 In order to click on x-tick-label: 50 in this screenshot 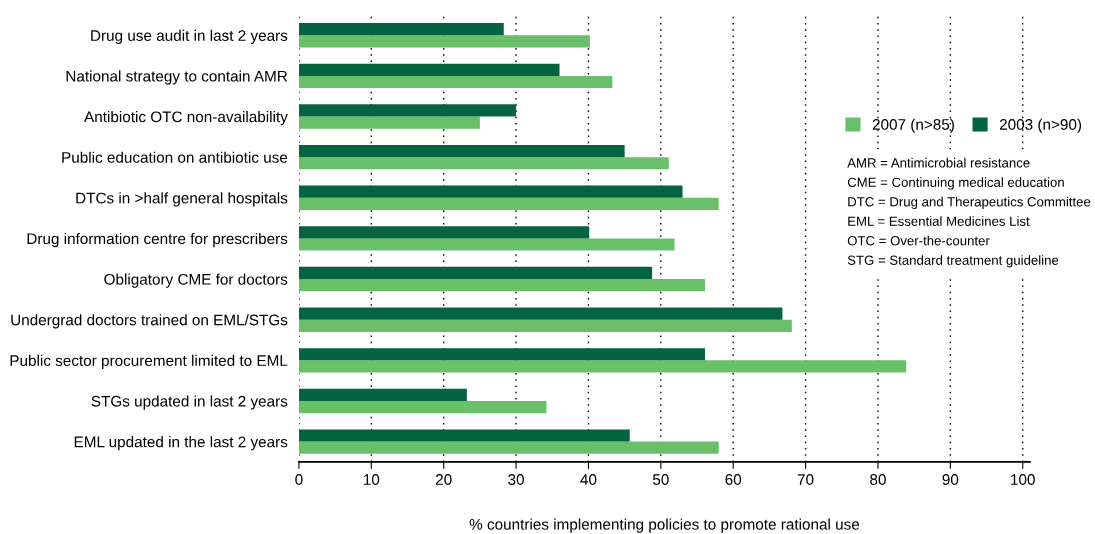, I will do `click(660, 479)`.